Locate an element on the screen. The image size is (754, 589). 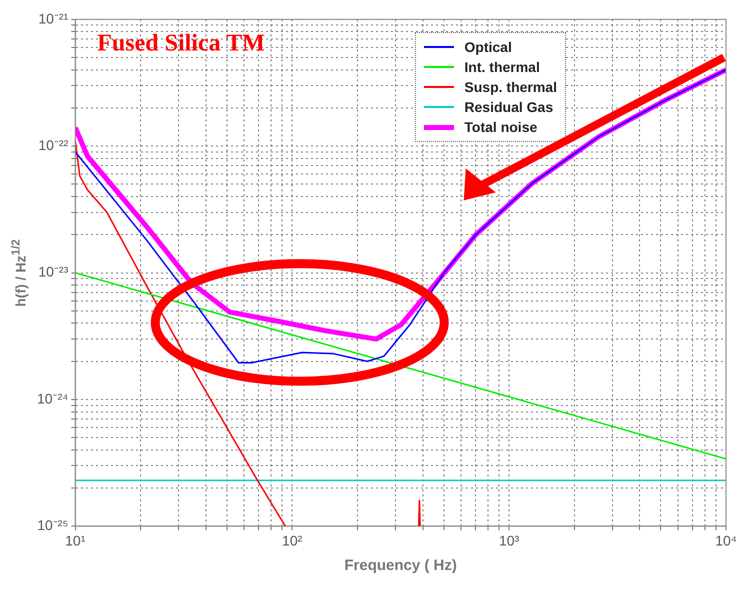
x-tick-label: 10⁴ is located at coordinates (726, 540).